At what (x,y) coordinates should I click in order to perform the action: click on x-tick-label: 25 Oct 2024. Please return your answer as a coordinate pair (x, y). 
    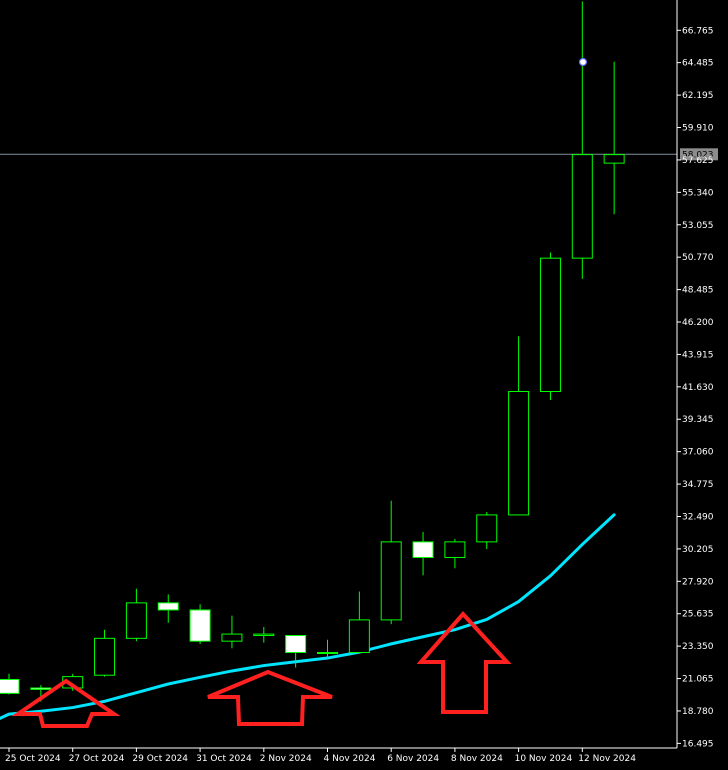
    Looking at the image, I should click on (33, 759).